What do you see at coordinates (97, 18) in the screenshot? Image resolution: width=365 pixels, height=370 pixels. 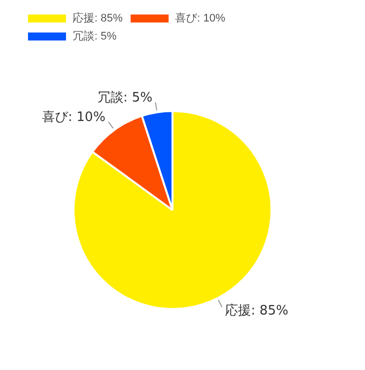 I see `legend-label: 応援: 85%` at bounding box center [97, 18].